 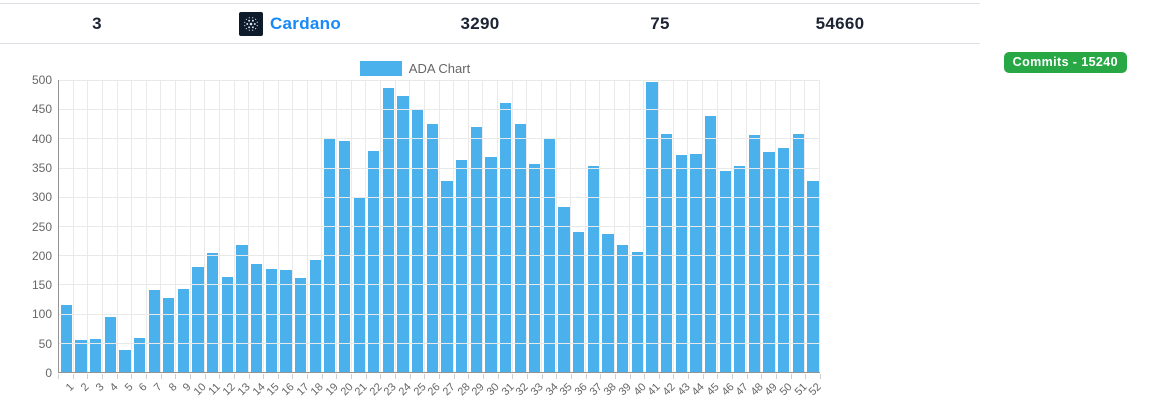 What do you see at coordinates (380, 68) in the screenshot?
I see `legend-swatch` at bounding box center [380, 68].